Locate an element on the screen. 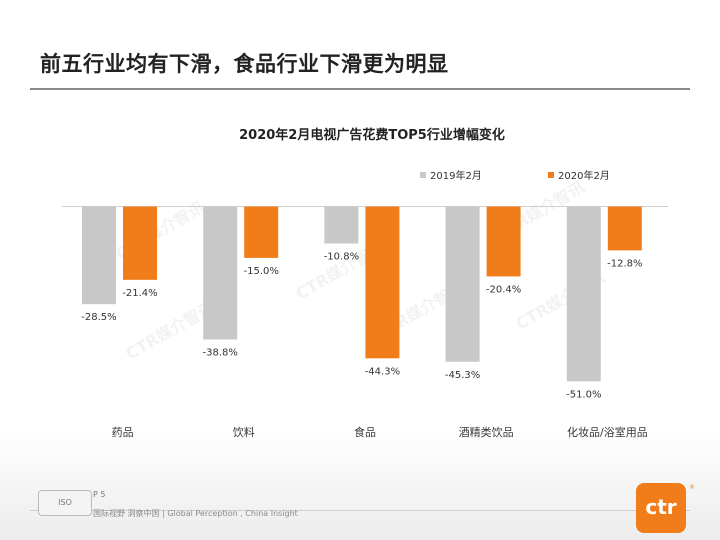 The height and width of the screenshot is (540, 720). chart-title: 2020年2月电视广告花费TOP5行业增幅变化 is located at coordinates (372, 135).